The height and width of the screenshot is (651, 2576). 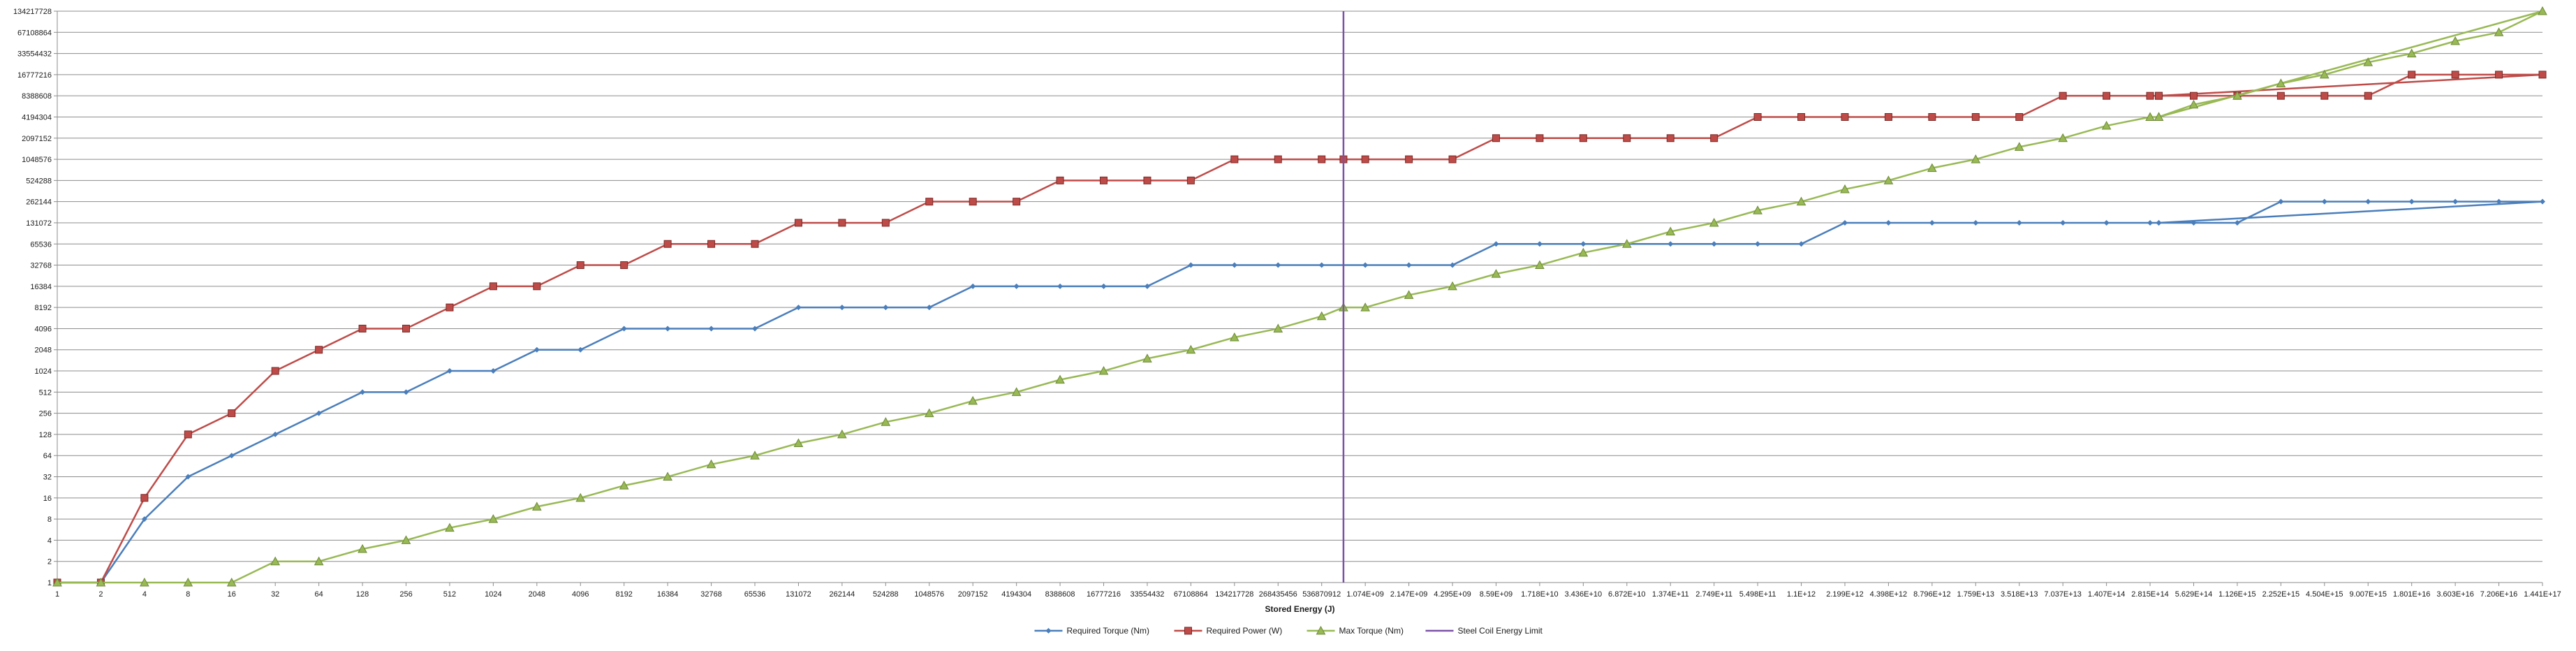 I want to click on x-tick-label: 2048, so click(x=537, y=594).